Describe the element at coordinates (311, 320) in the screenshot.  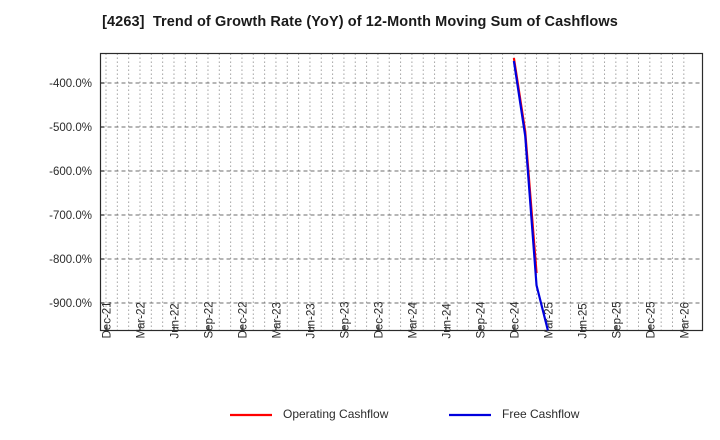
I see `x-axis-tick-label: Jun-23` at that location.